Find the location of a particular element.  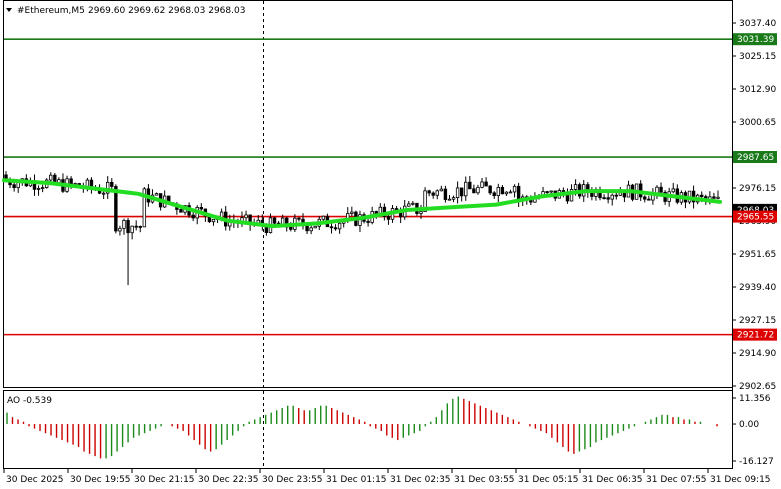

price-tick-label: 2914.90 is located at coordinates (757, 354).